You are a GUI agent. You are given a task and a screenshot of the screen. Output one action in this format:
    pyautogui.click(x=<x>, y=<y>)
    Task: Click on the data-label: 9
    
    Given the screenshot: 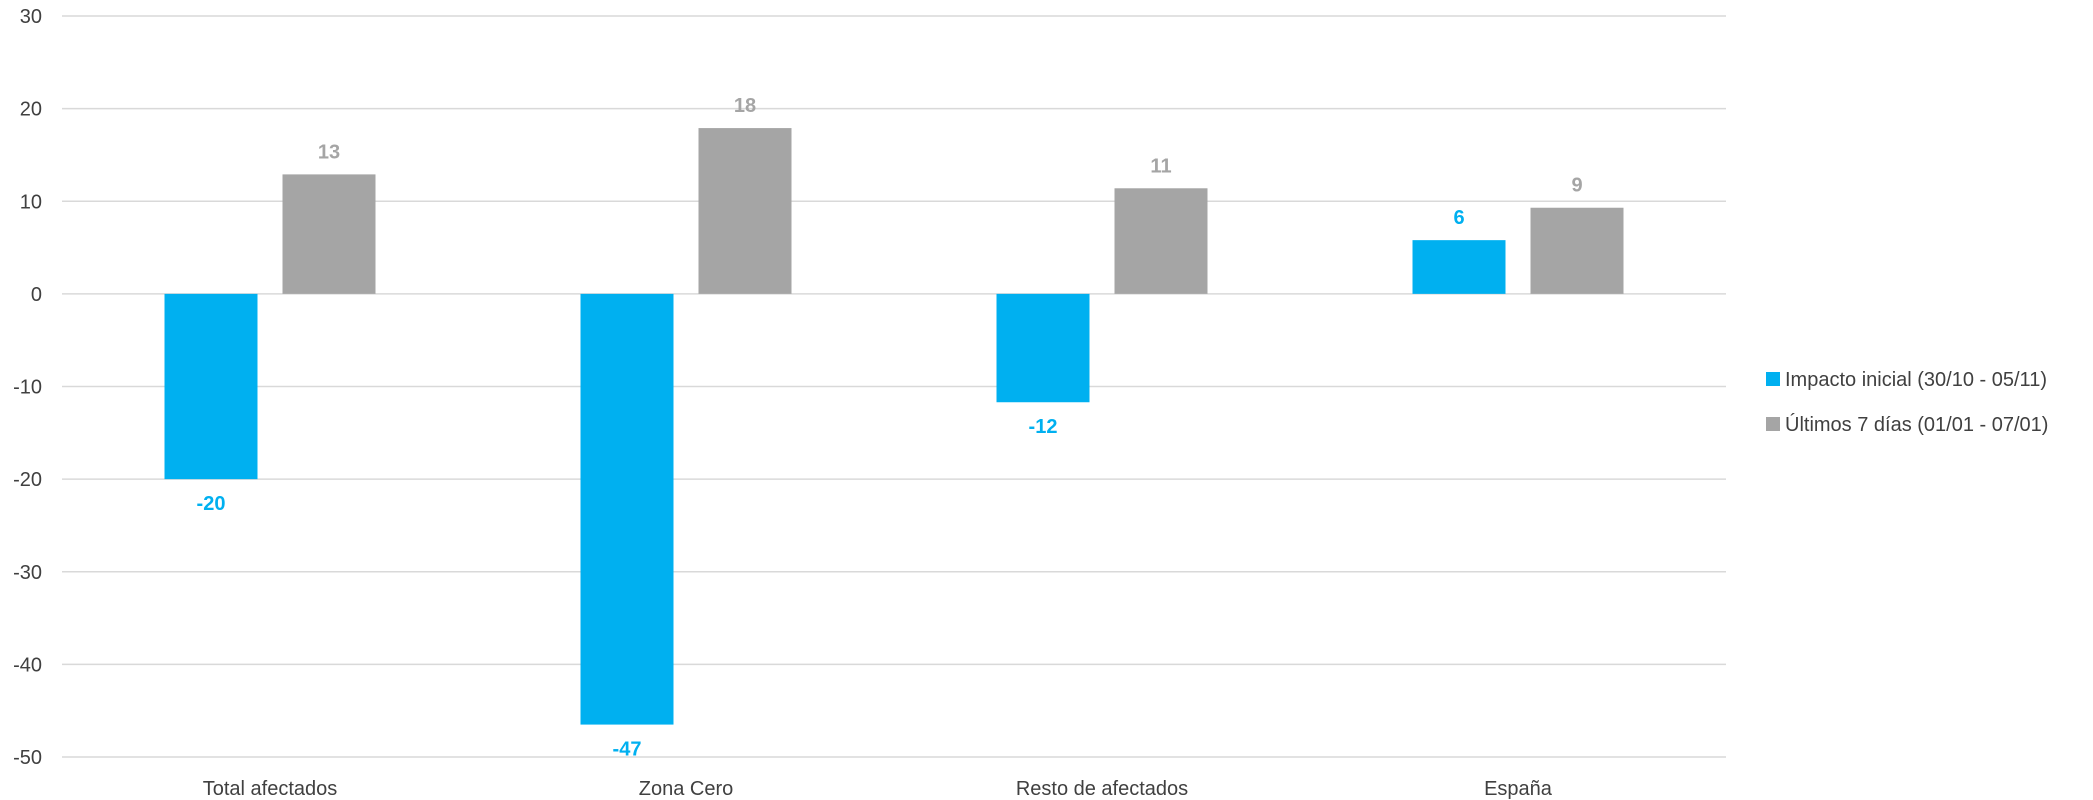 What is the action you would take?
    pyautogui.click(x=1576, y=186)
    